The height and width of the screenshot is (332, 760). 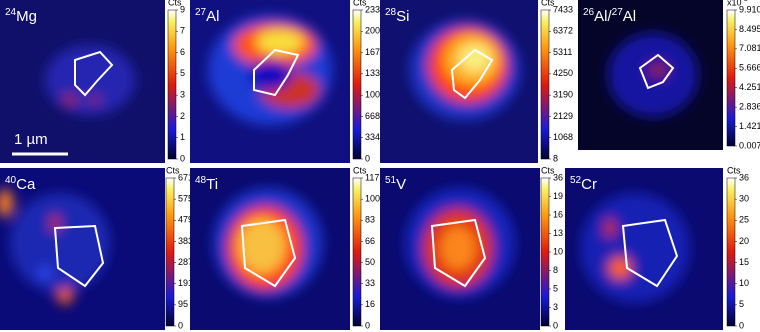 What do you see at coordinates (182, 137) in the screenshot?
I see `colorbar-tick-label: 1` at bounding box center [182, 137].